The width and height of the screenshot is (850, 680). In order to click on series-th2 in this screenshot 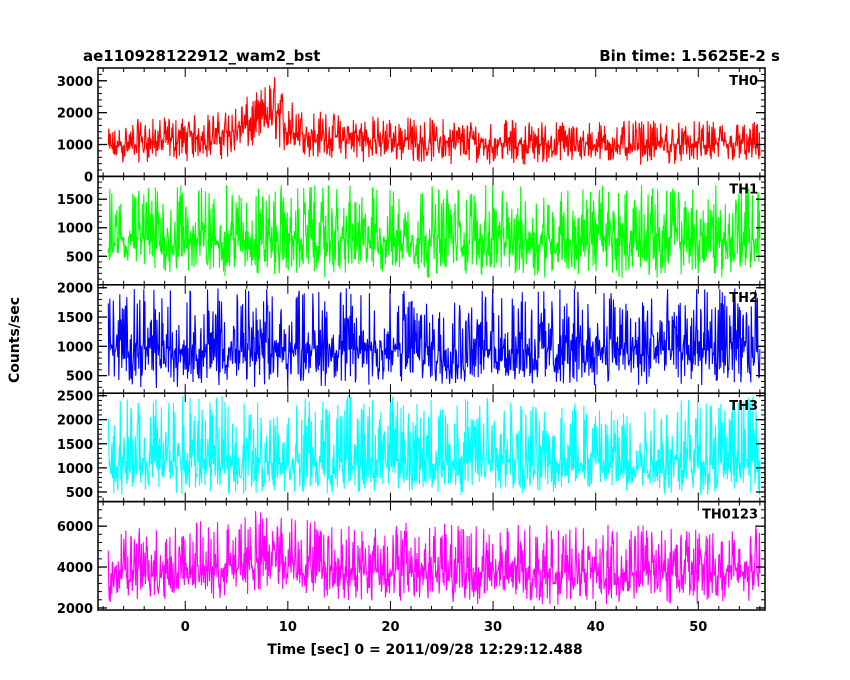, I will do `click(434, 338)`.